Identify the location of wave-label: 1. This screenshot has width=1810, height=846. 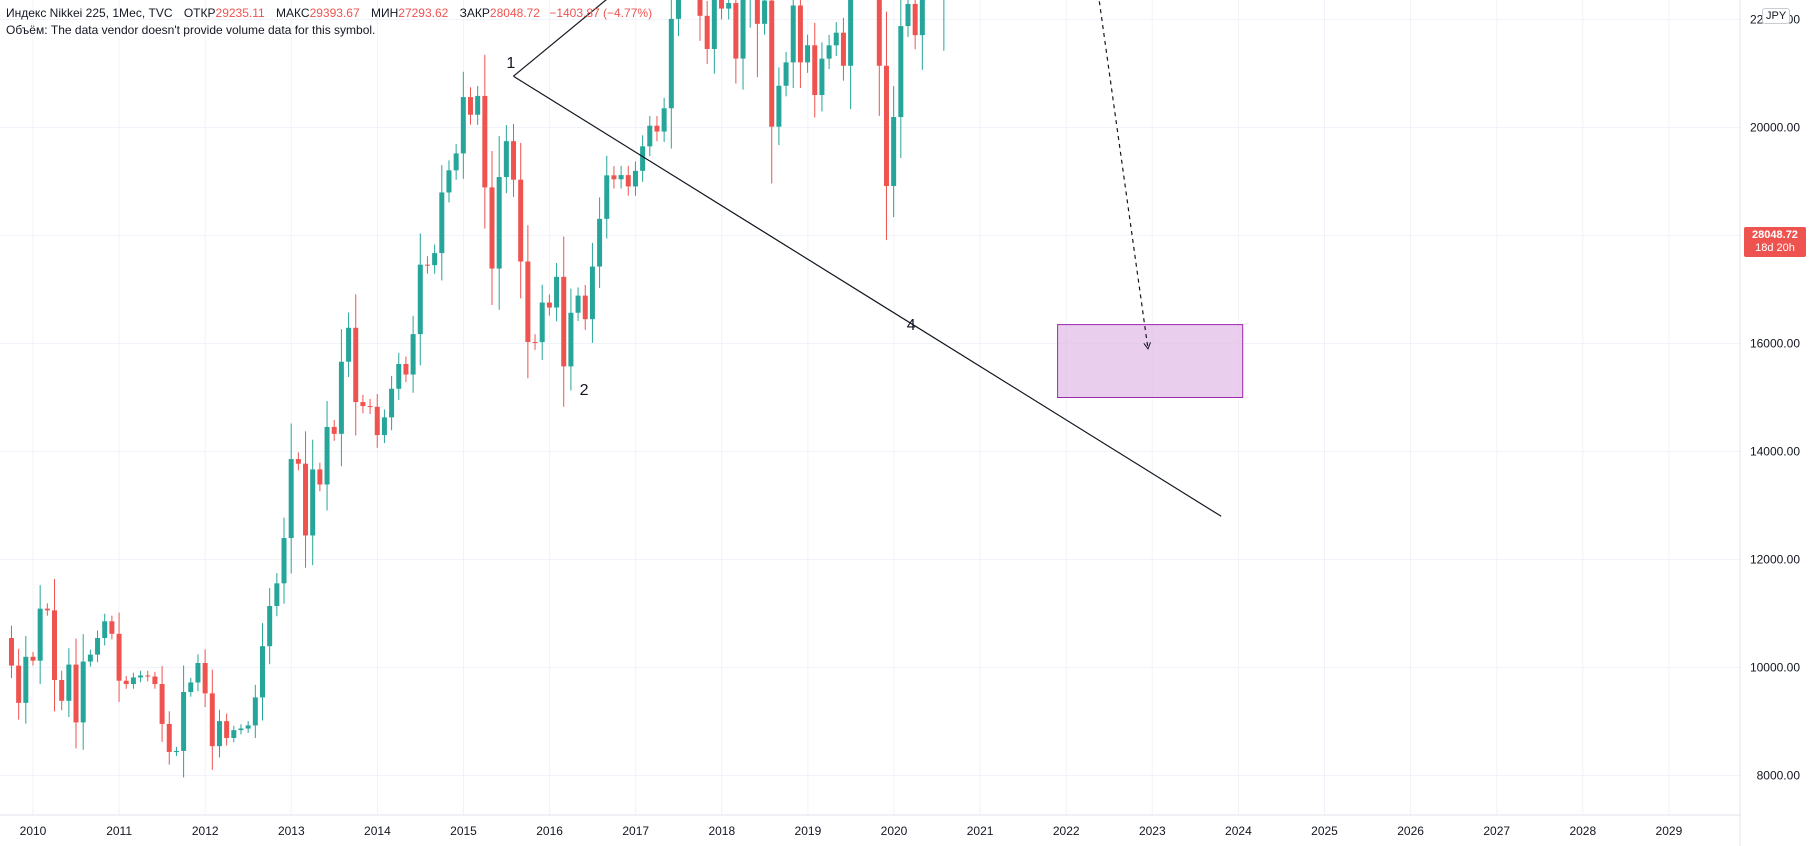
(510, 63).